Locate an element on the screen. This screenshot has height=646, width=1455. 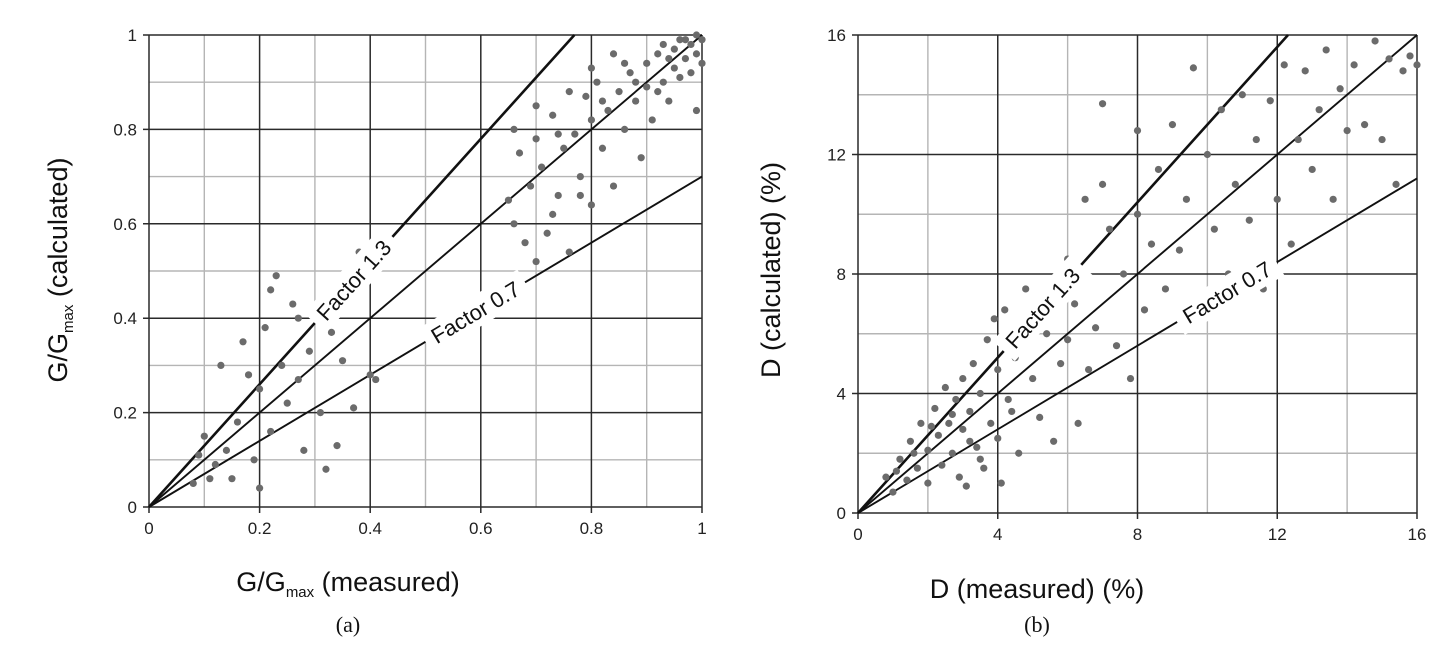
panel-b-caption: (b) is located at coordinates (1037, 624).